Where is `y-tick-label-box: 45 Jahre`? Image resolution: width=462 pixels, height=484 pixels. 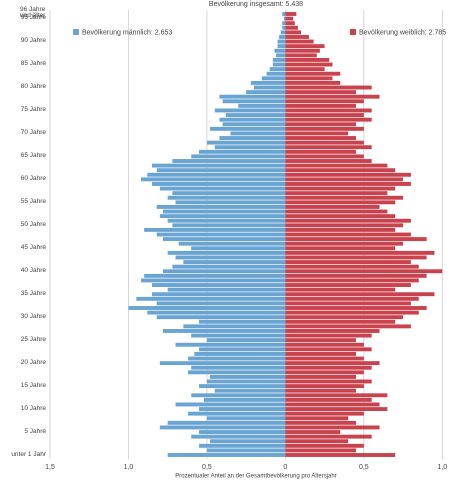 y-tick-label-box: 45 Jahre is located at coordinates (33, 248).